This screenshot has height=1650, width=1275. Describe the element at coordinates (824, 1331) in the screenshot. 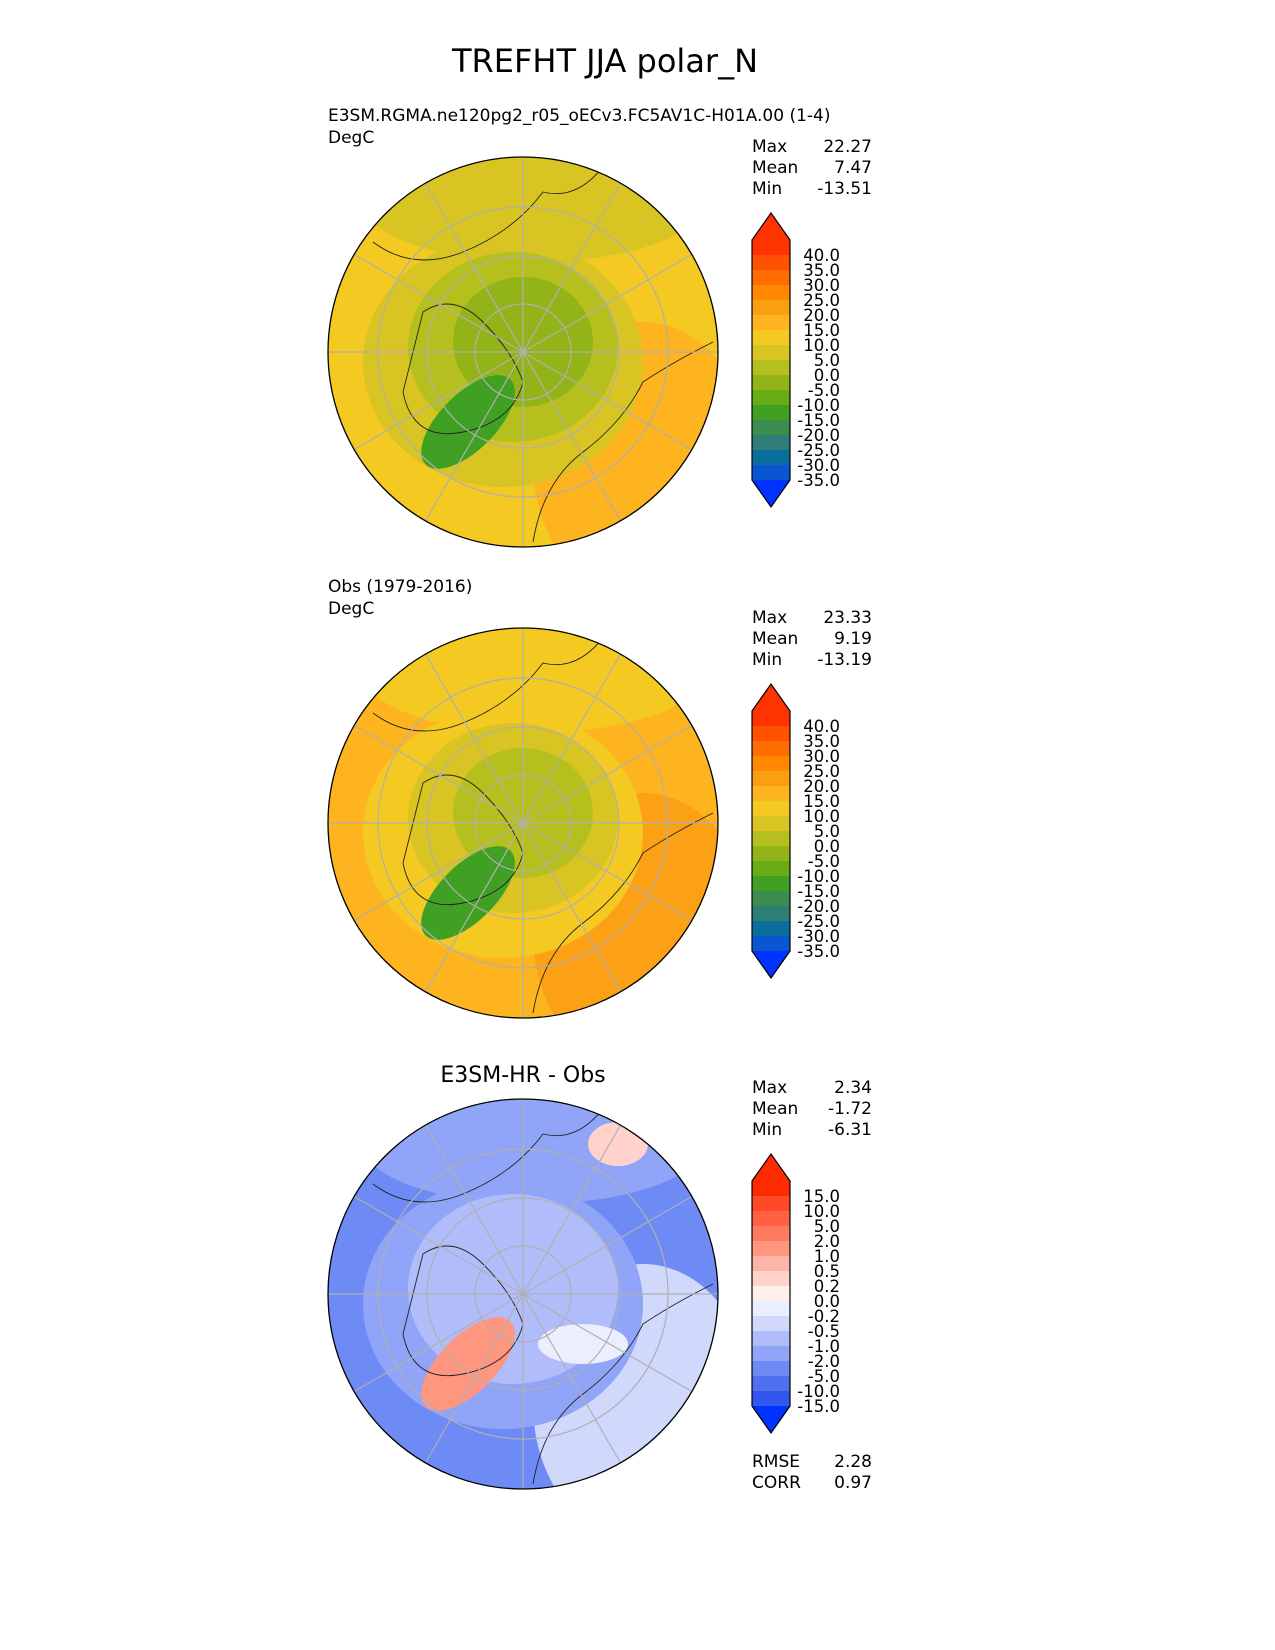

I see `colorbar-tick-label: -0.5` at that location.